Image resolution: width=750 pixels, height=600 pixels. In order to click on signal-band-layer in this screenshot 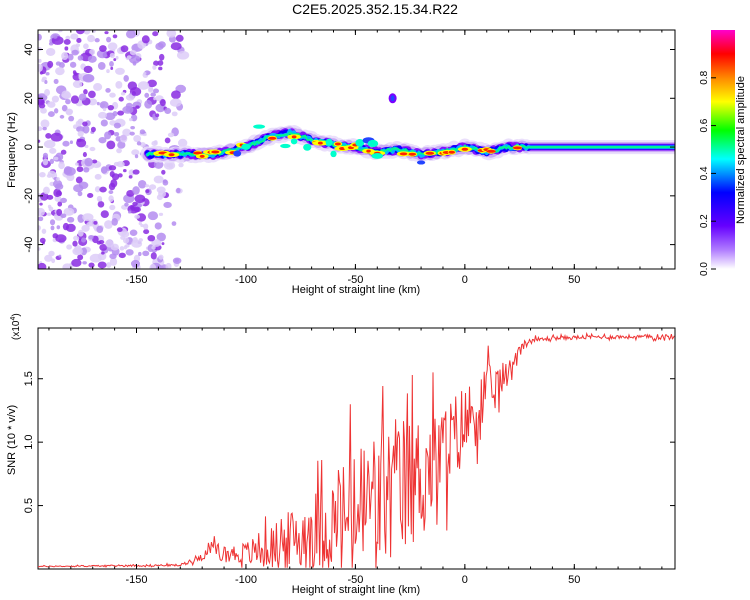, I will do `click(410, 144)`.